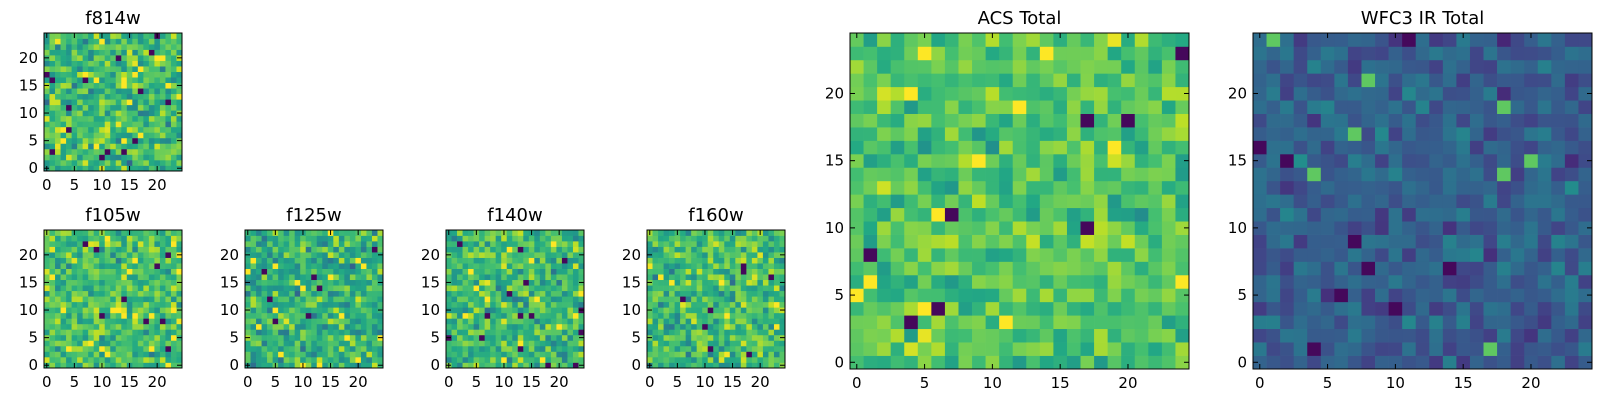 This screenshot has height=400, width=1600. Describe the element at coordinates (33, 338) in the screenshot. I see `y-tick-label: 5` at that location.